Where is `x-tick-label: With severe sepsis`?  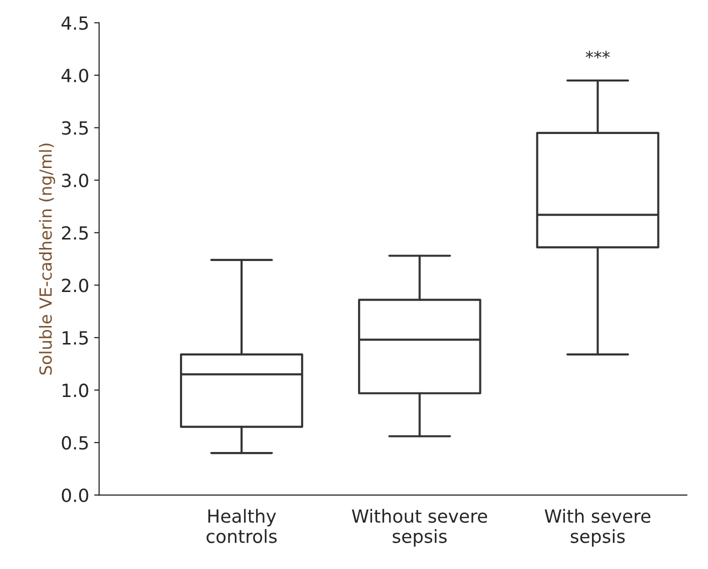 x-tick-label: With severe sepsis is located at coordinates (597, 527).